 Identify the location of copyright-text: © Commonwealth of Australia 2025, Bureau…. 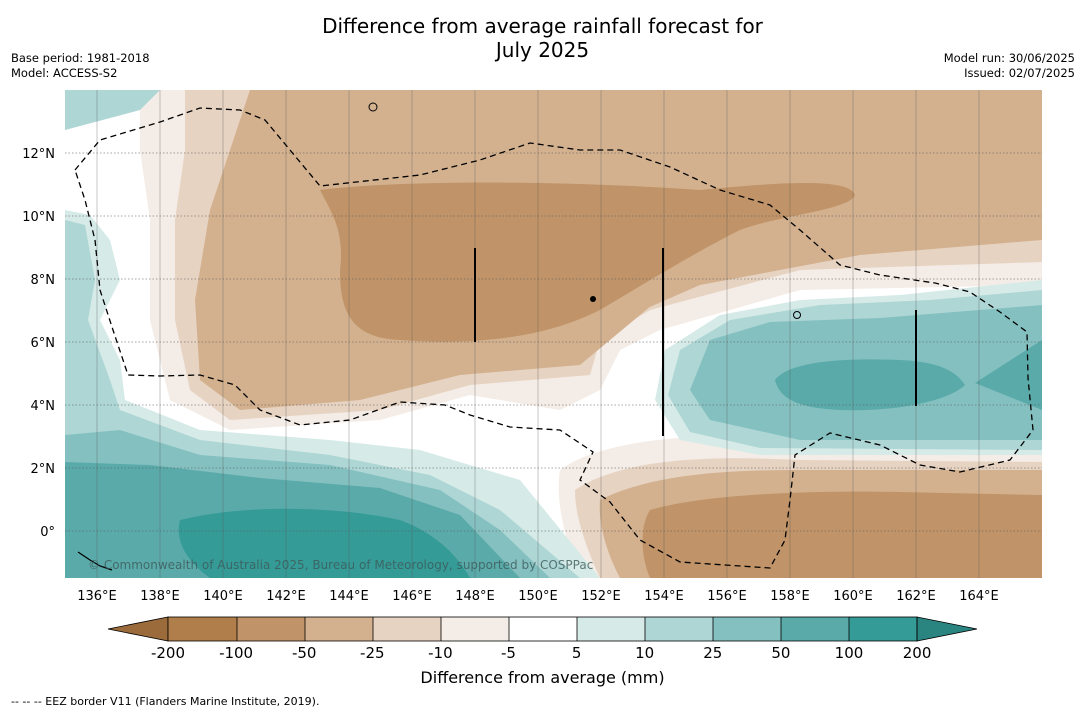
(341, 565).